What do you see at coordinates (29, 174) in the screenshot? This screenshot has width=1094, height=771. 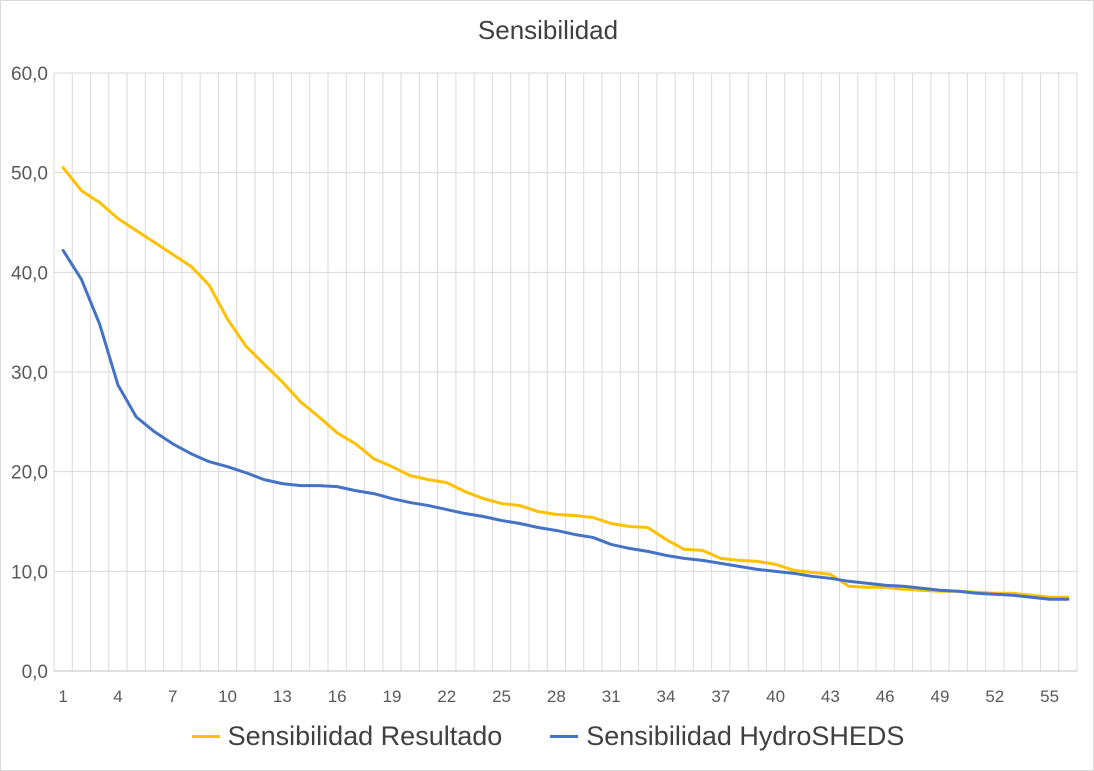 I see `y-tick-label: 50,0` at bounding box center [29, 174].